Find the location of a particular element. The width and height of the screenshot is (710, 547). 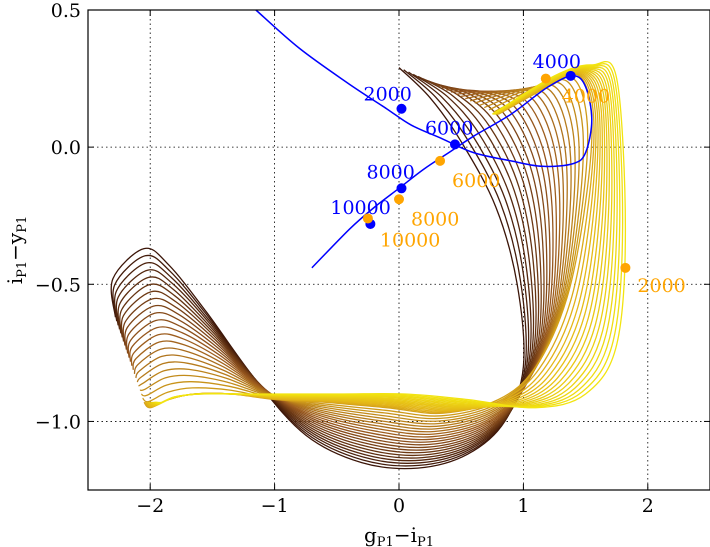

orange-marker-label: 8000 is located at coordinates (435, 219).